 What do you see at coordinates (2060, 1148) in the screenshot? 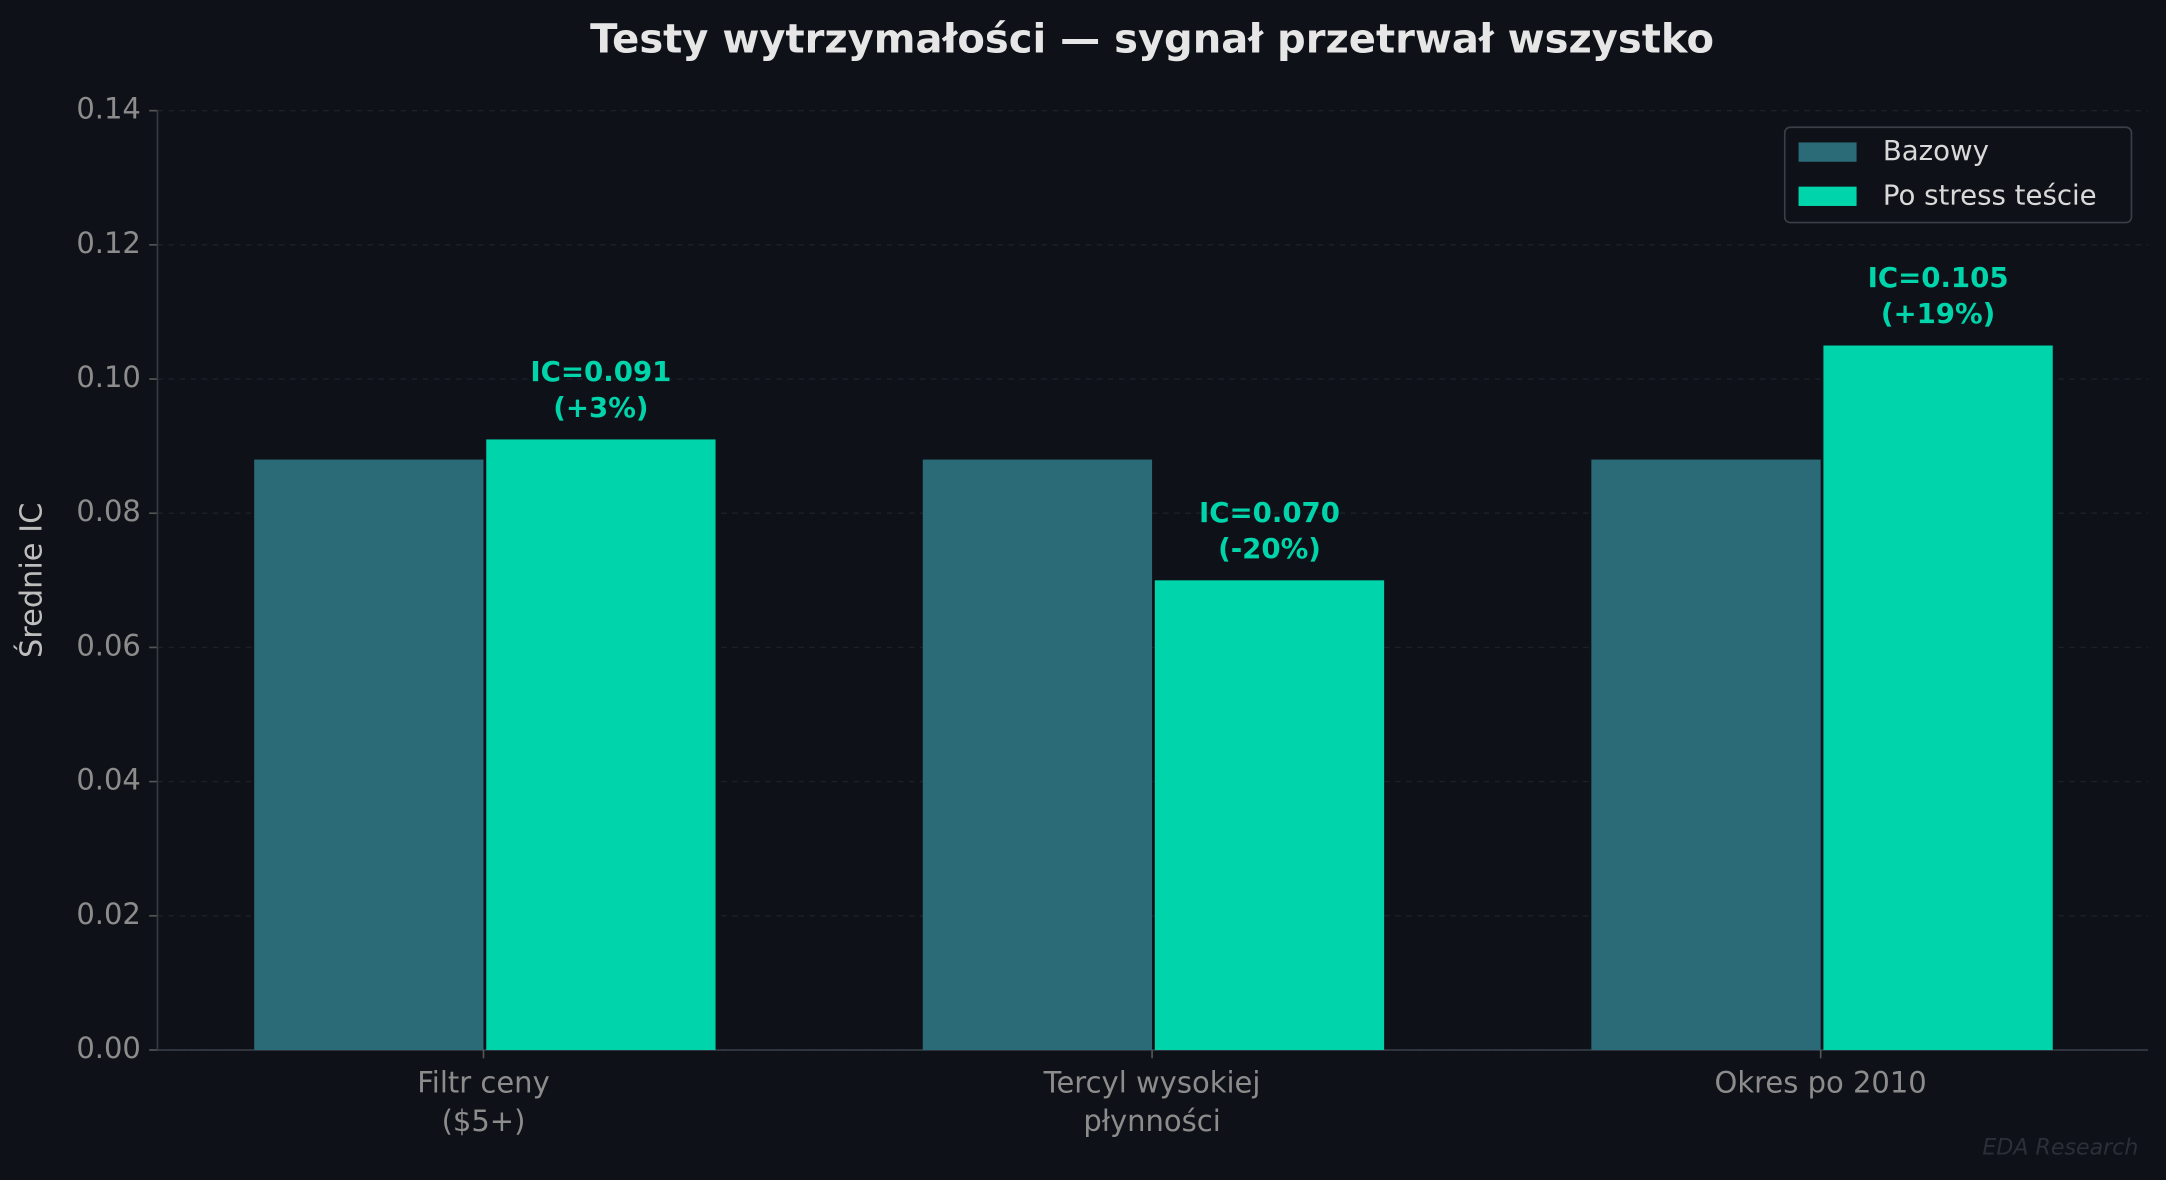
I see `watermark: EDA Research` at bounding box center [2060, 1148].